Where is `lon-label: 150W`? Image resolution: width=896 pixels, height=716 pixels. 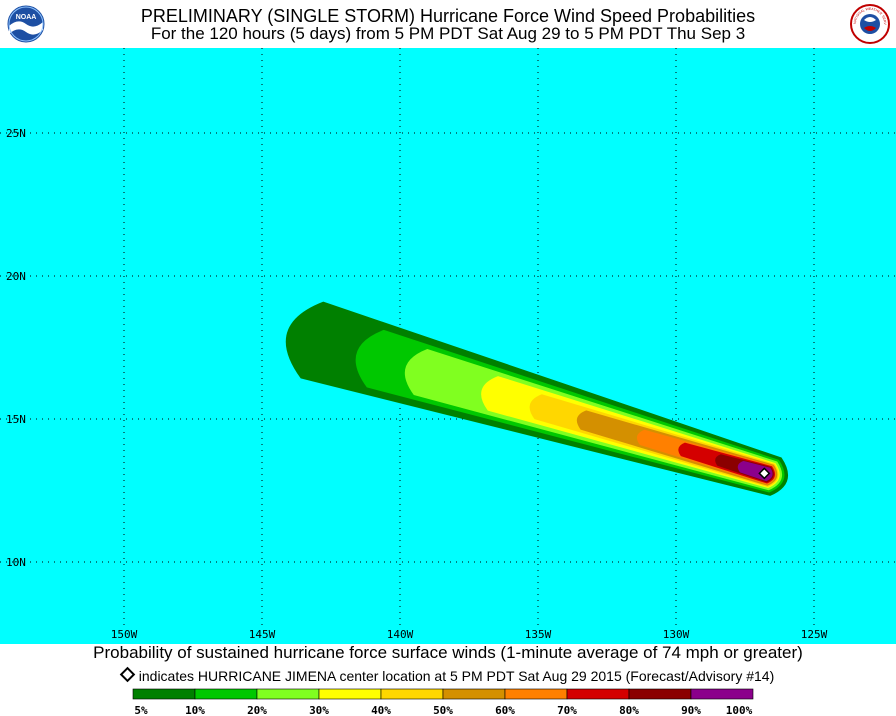
lon-label: 150W is located at coordinates (124, 634).